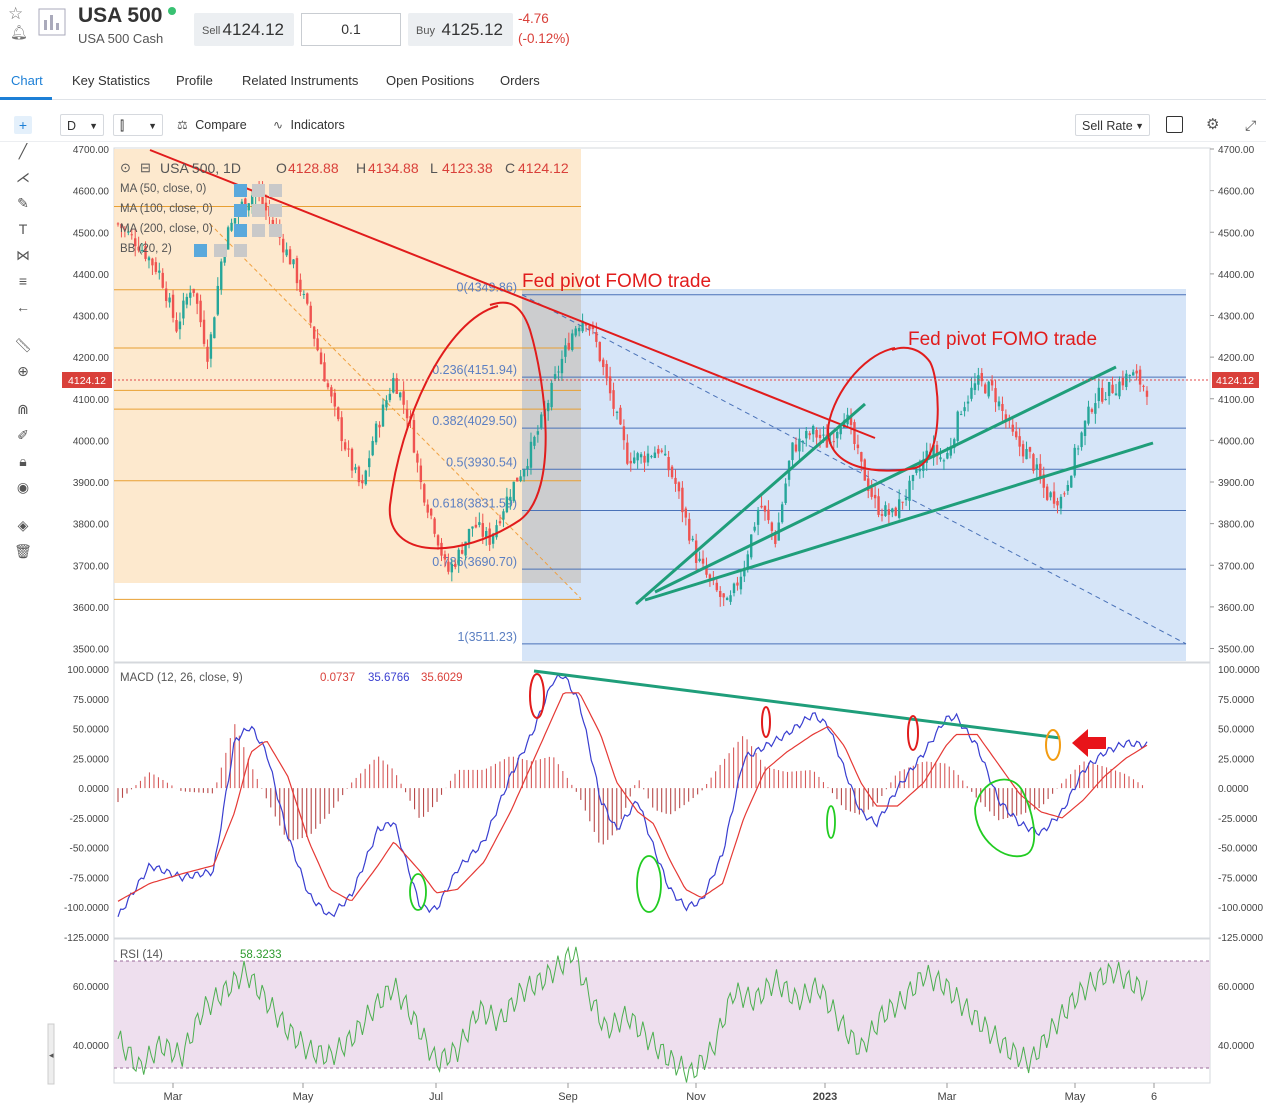  Describe the element at coordinates (23, 203) in the screenshot. I see `brush-icon: ✎` at that location.